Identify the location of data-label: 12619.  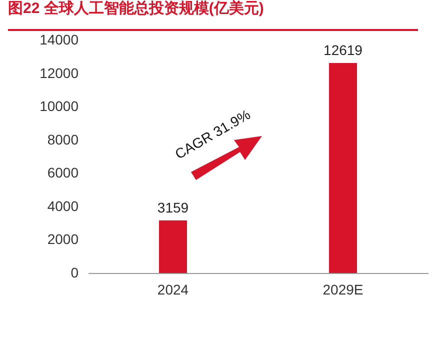
(343, 50).